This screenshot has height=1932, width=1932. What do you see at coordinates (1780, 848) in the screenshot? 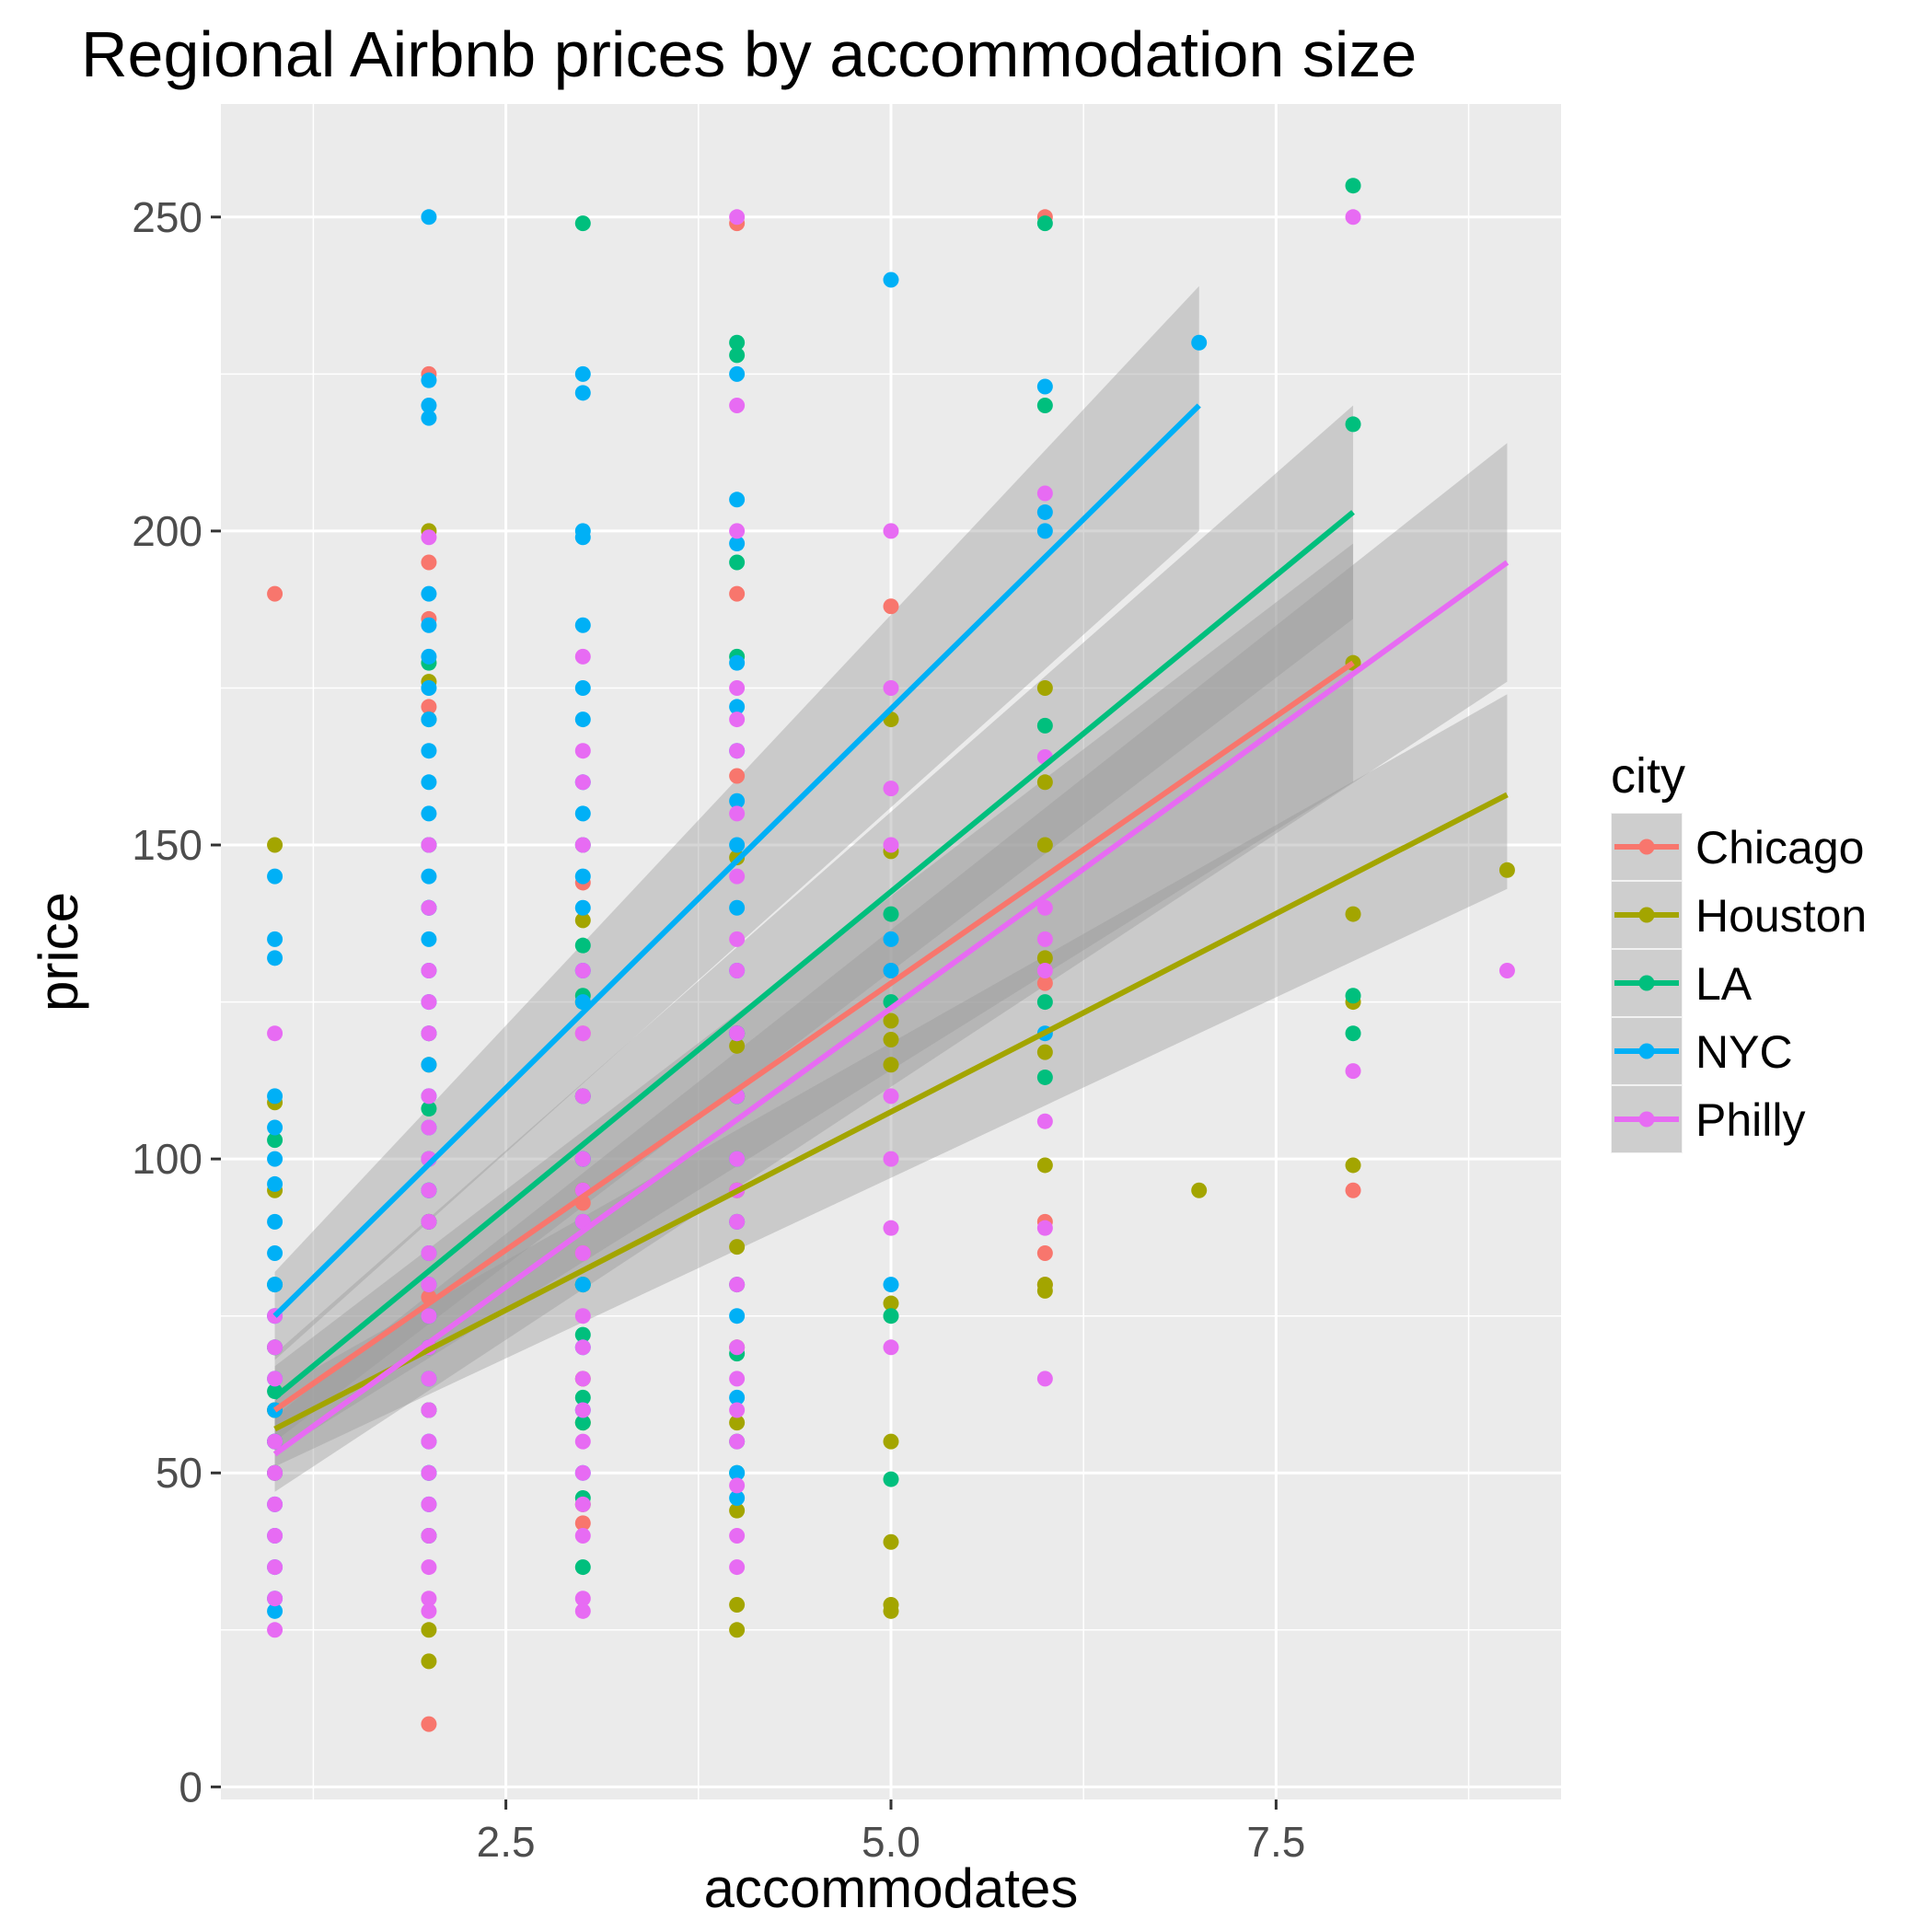
I see `legend-label-chicago: Chicago` at bounding box center [1780, 848].